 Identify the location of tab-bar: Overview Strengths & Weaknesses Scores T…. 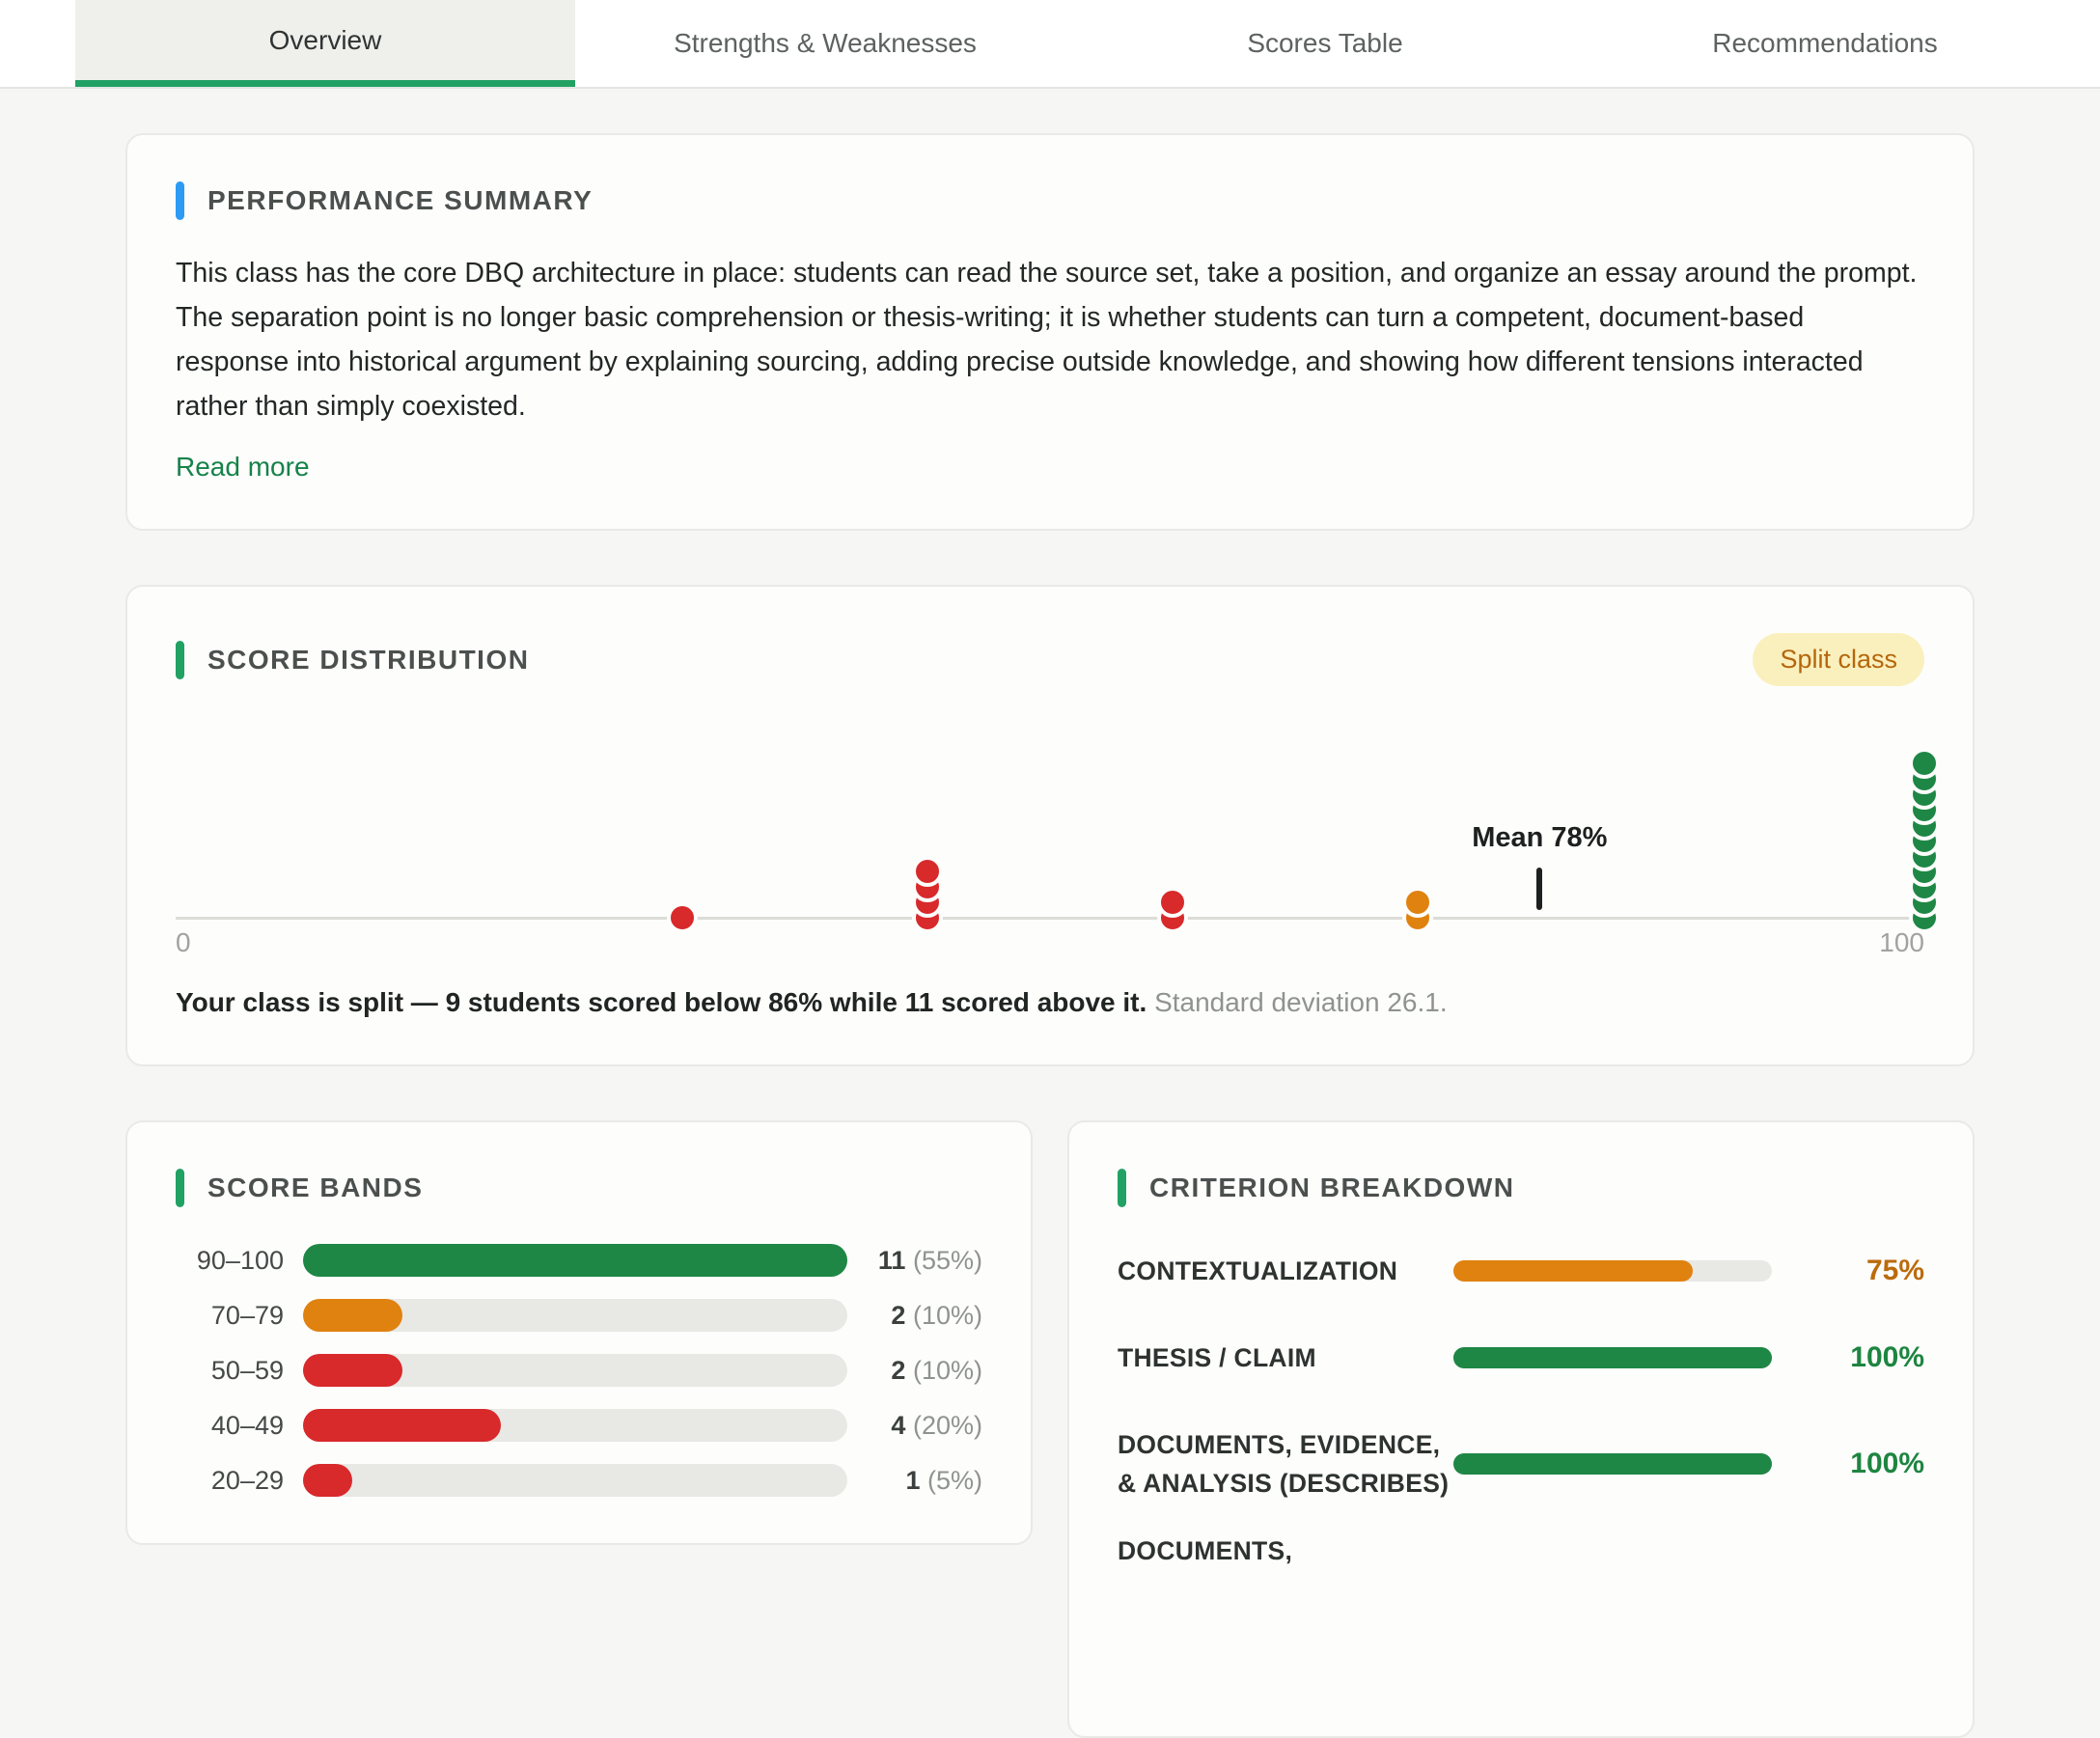
(1050, 44).